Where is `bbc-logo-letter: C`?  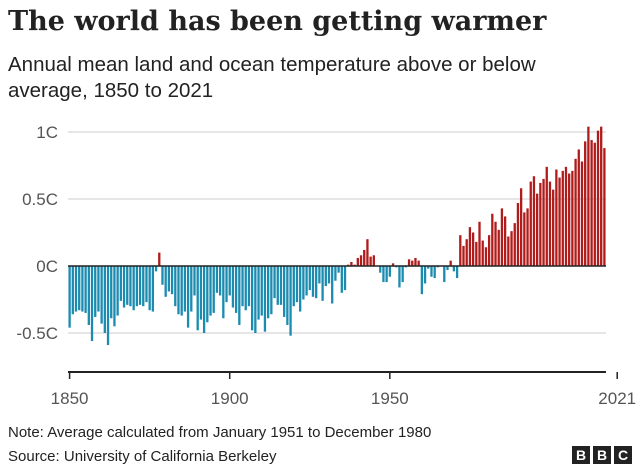
bbc-logo-letter: C is located at coordinates (623, 455).